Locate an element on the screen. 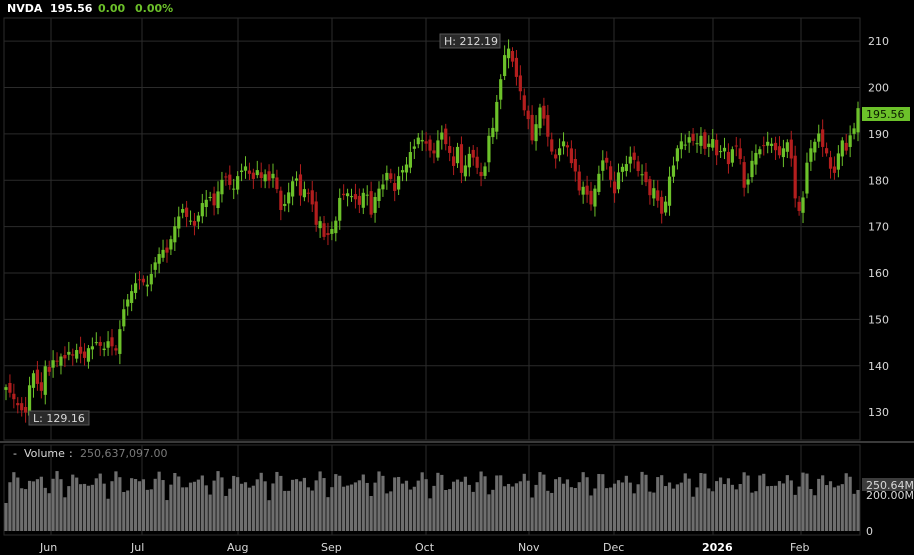  price-tick-label: 130 is located at coordinates (878, 412).